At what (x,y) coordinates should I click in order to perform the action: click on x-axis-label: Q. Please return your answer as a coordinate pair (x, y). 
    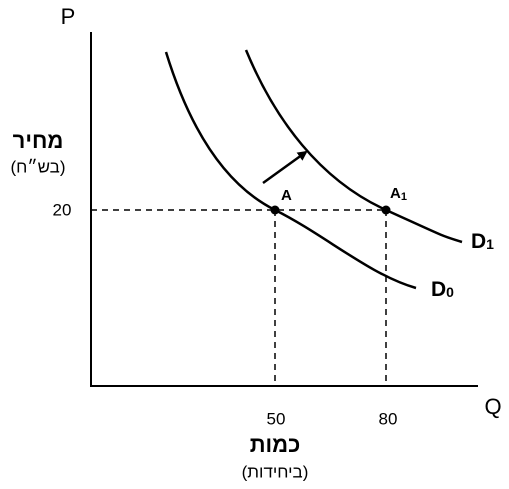
    Looking at the image, I should click on (492, 406).